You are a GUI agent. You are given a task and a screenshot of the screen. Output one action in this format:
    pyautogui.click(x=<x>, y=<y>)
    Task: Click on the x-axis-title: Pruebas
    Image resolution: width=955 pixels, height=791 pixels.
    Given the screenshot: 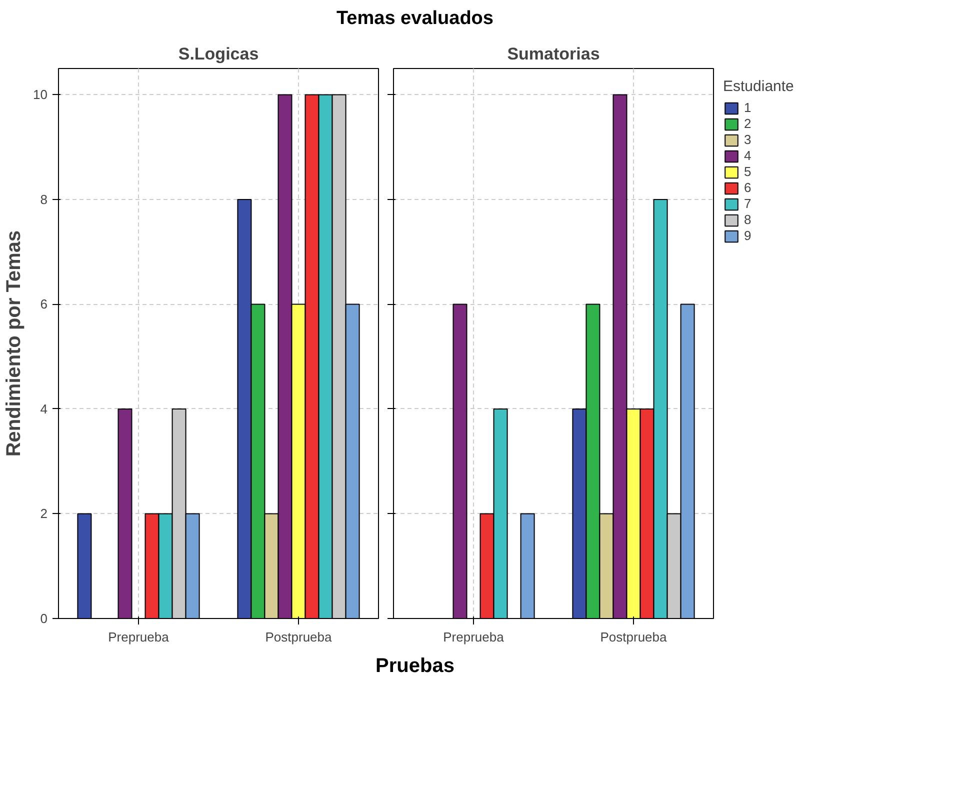 What is the action you would take?
    pyautogui.click(x=415, y=667)
    